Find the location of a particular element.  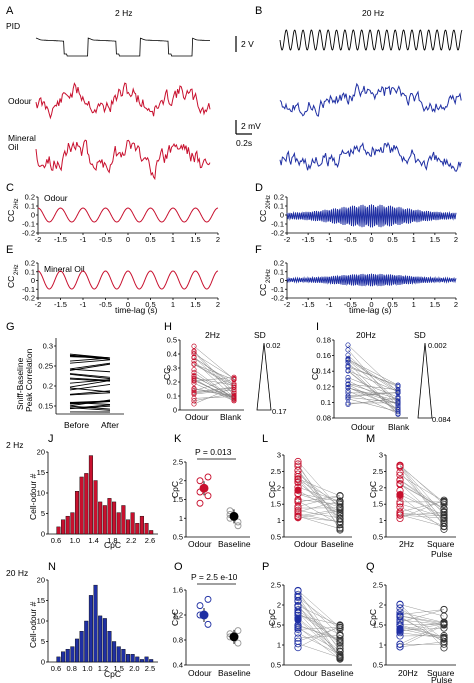

panel-f-ysub: 20Hz is located at coordinates (269, 276).